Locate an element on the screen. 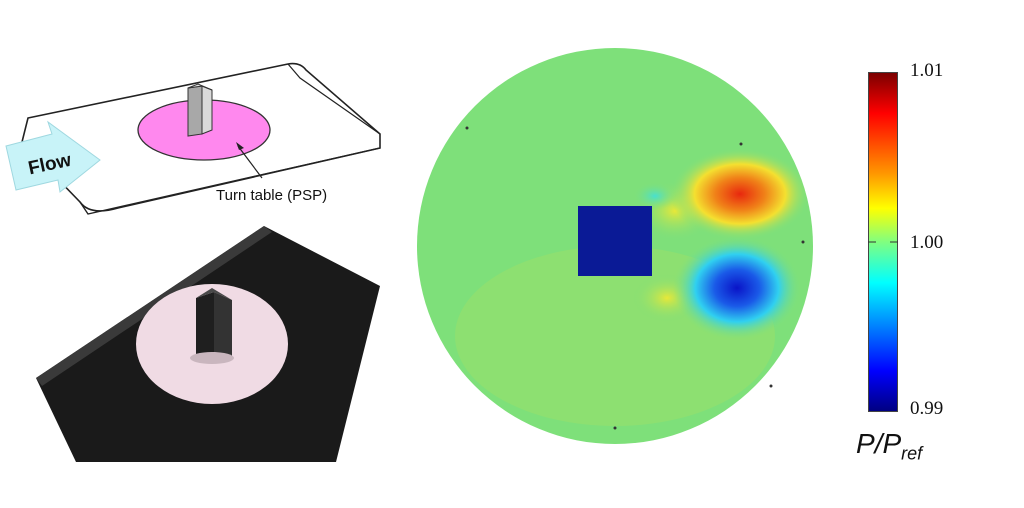  prism-footprint is located at coordinates (615, 241).